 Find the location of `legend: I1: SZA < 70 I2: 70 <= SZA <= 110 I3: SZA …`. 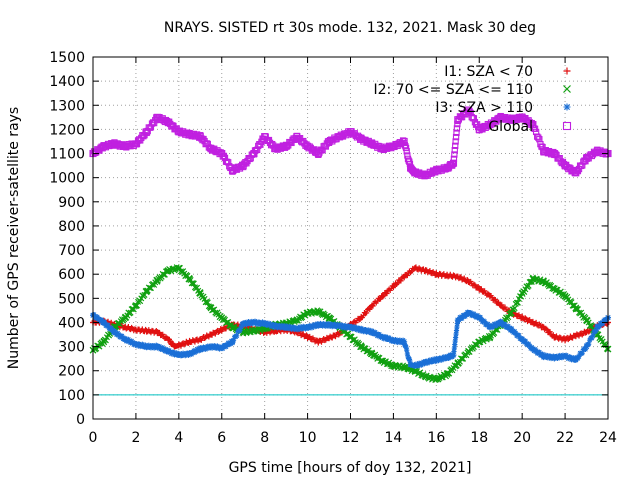

legend: I1: SZA < 70 I2: 70 <= SZA <= 110 I3: SZA … is located at coordinates (472, 99).